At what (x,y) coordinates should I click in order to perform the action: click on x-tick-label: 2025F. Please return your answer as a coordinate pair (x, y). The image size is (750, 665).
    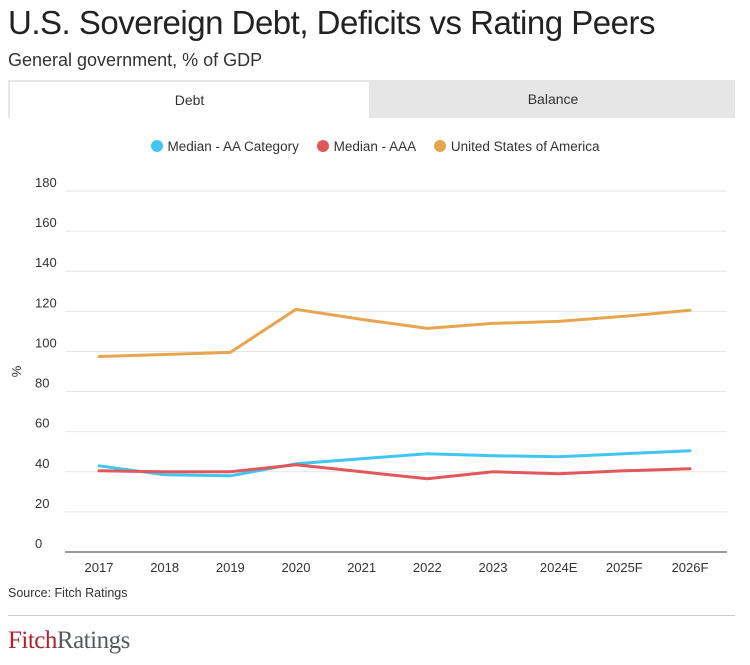
    Looking at the image, I should click on (624, 567).